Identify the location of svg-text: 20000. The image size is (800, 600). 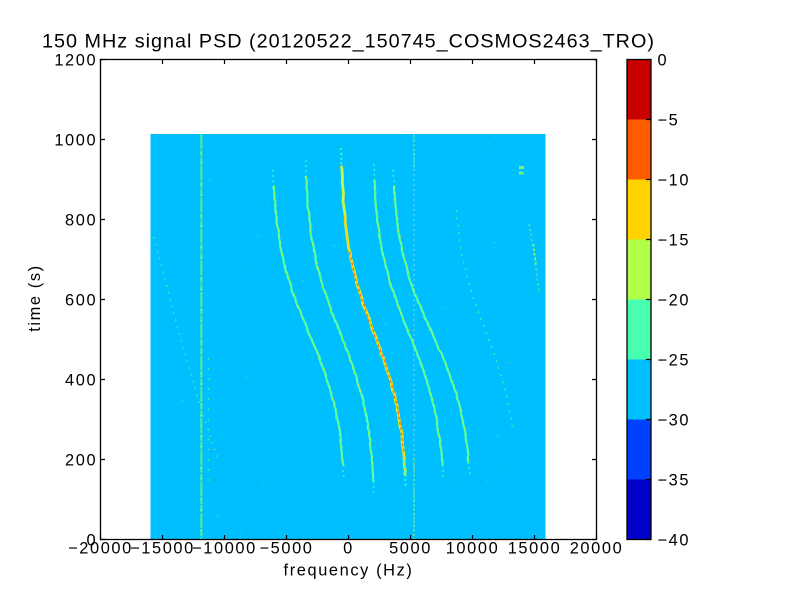
(597, 549).